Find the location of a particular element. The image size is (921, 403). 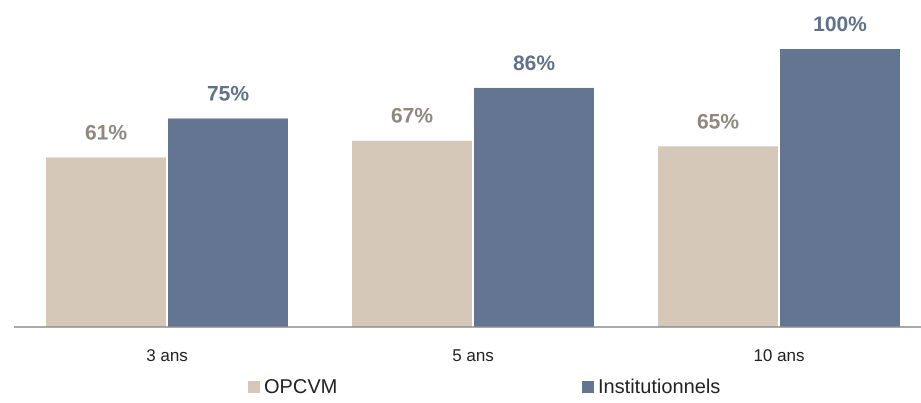

data-label: 100% is located at coordinates (840, 24).